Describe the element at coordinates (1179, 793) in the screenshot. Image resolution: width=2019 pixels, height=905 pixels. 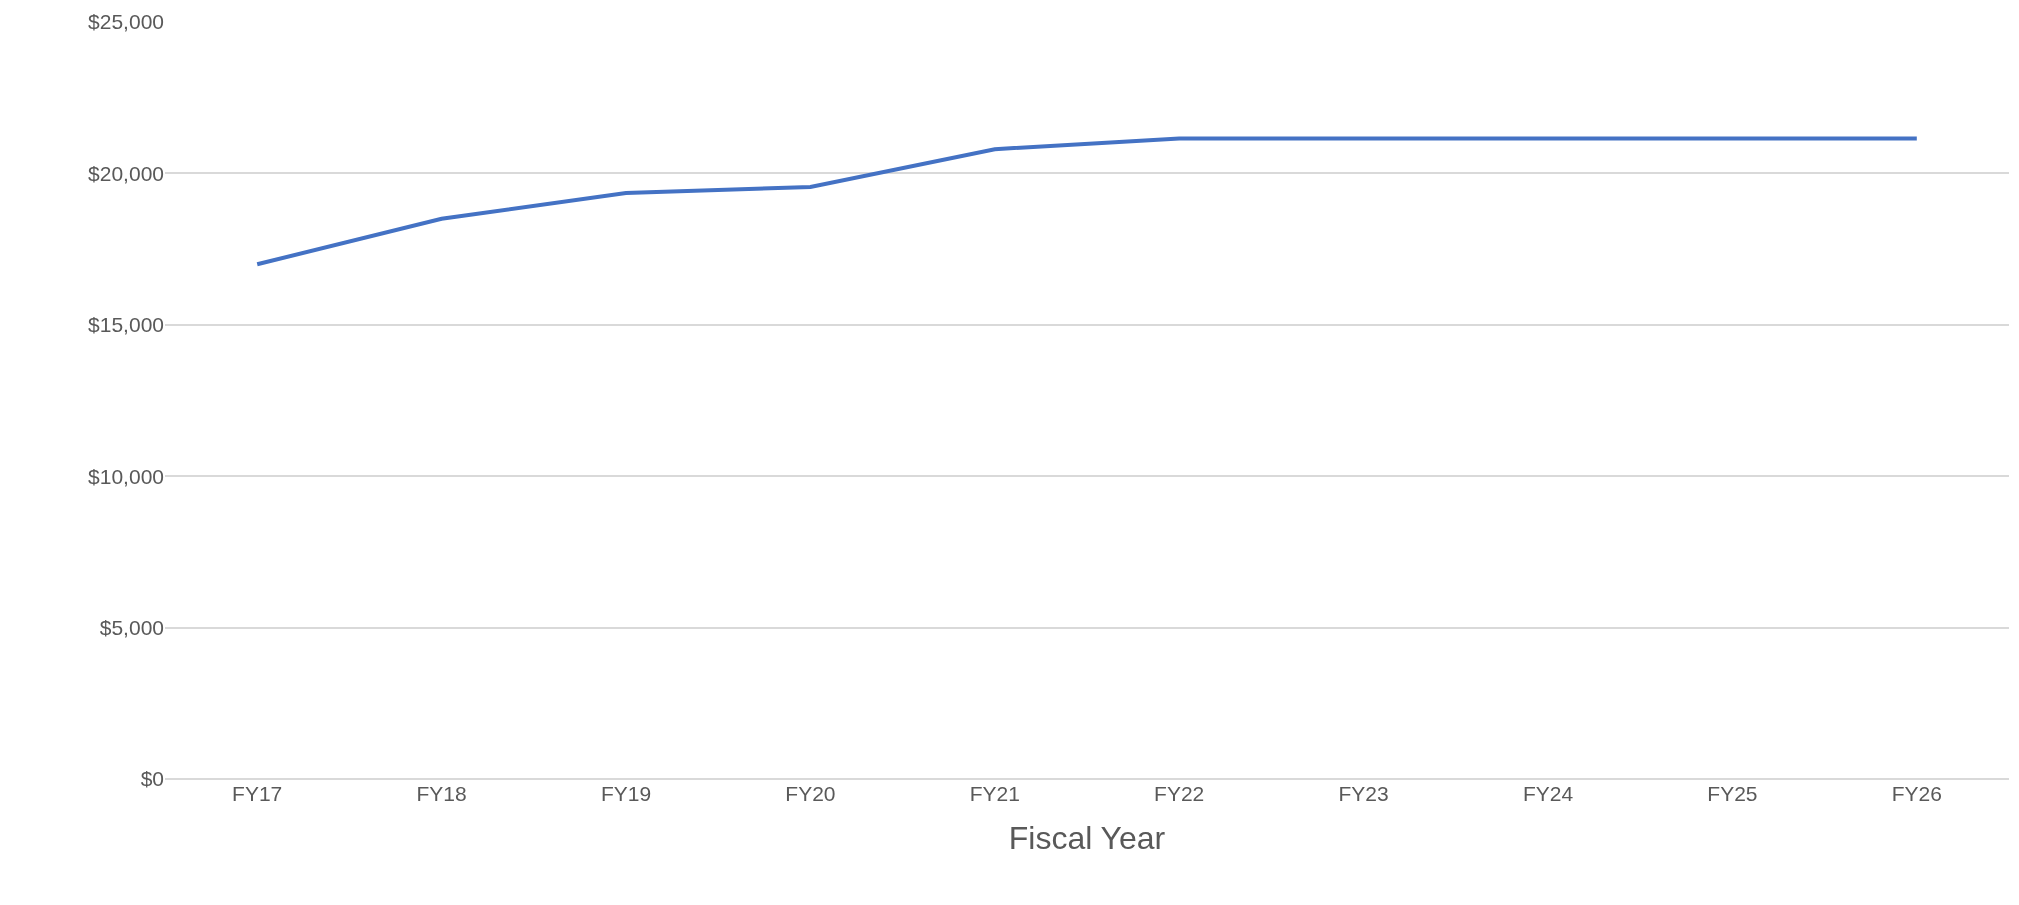
I see `x-tick-label: FY22` at that location.